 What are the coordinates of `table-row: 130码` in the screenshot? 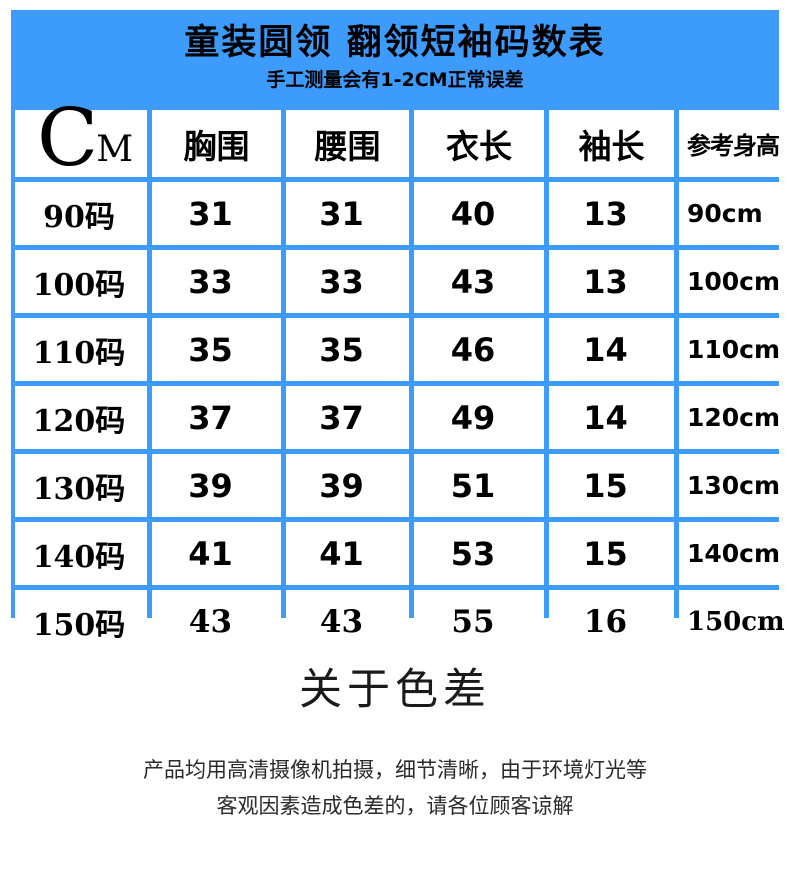 It's located at (81, 485).